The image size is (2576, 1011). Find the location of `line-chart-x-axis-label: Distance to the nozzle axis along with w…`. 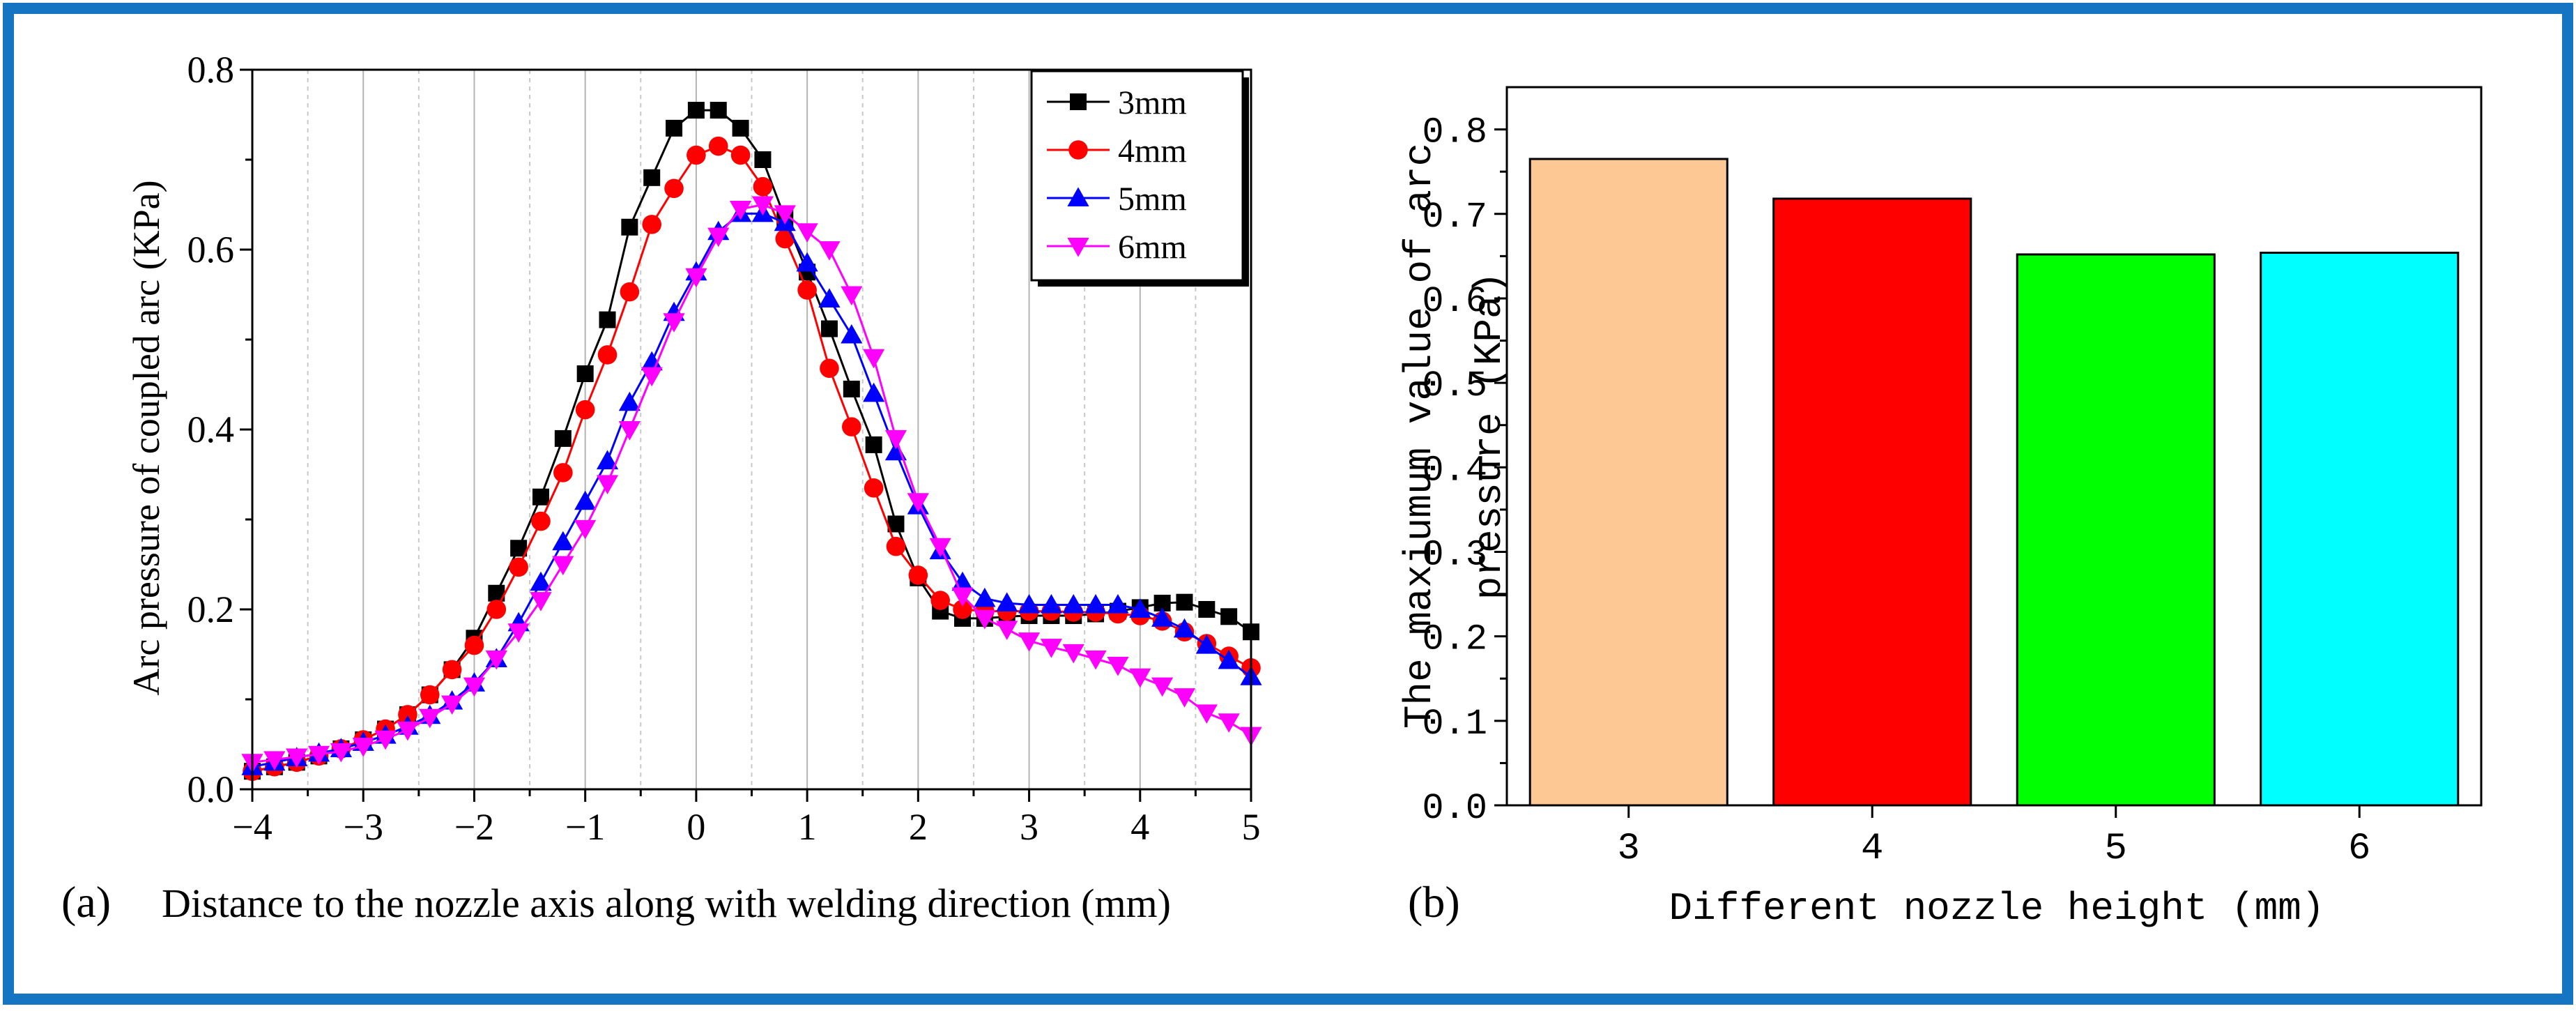

line-chart-x-axis-label: Distance to the nozzle axis along with w… is located at coordinates (666, 903).